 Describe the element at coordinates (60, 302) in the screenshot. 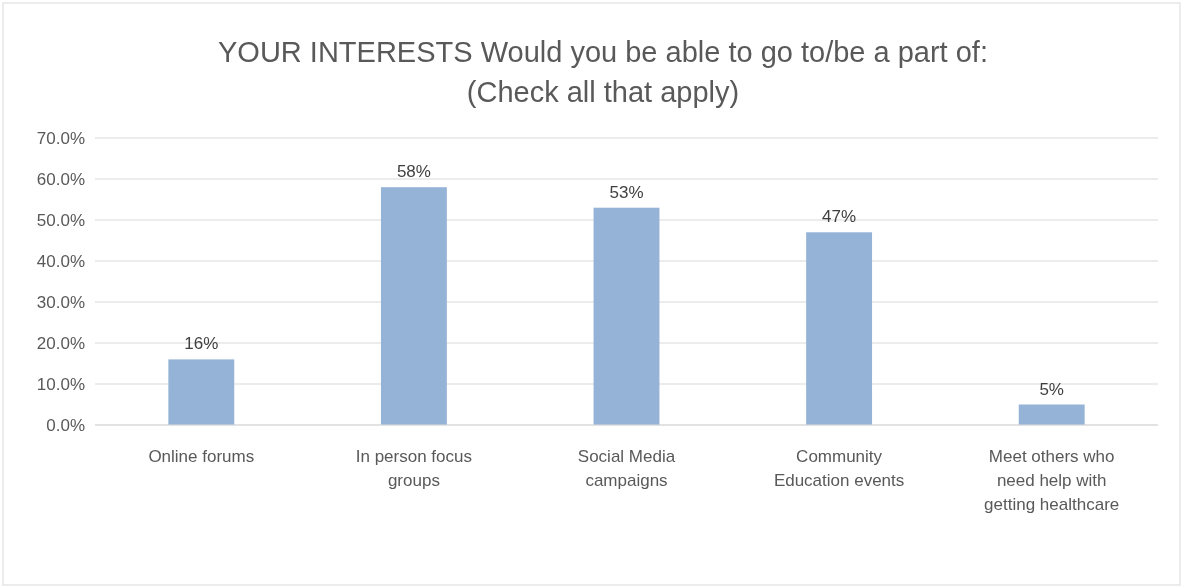

I see `y-tick-label: 30.0%` at that location.